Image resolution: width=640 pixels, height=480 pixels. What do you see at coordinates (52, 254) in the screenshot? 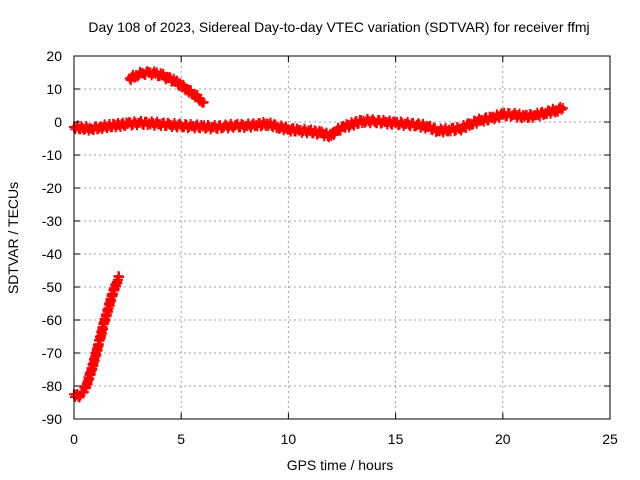
I see `y-tick-label: -40` at bounding box center [52, 254].